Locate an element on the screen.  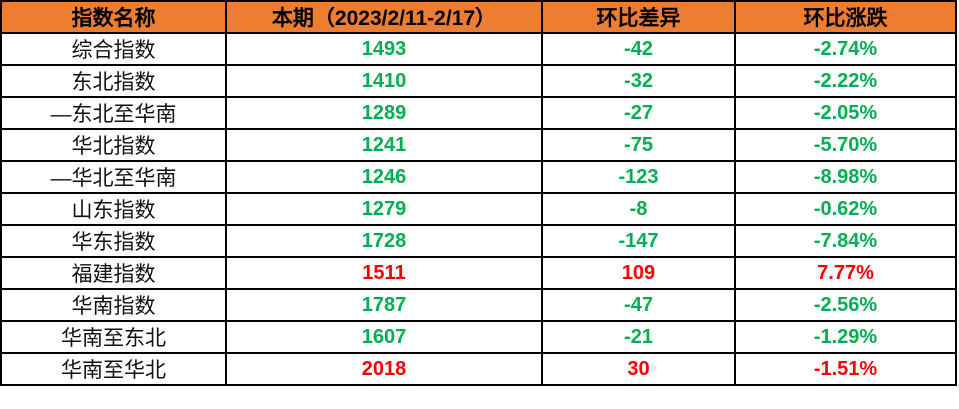
index-name-cell: 华南至东北 is located at coordinates (113, 337).